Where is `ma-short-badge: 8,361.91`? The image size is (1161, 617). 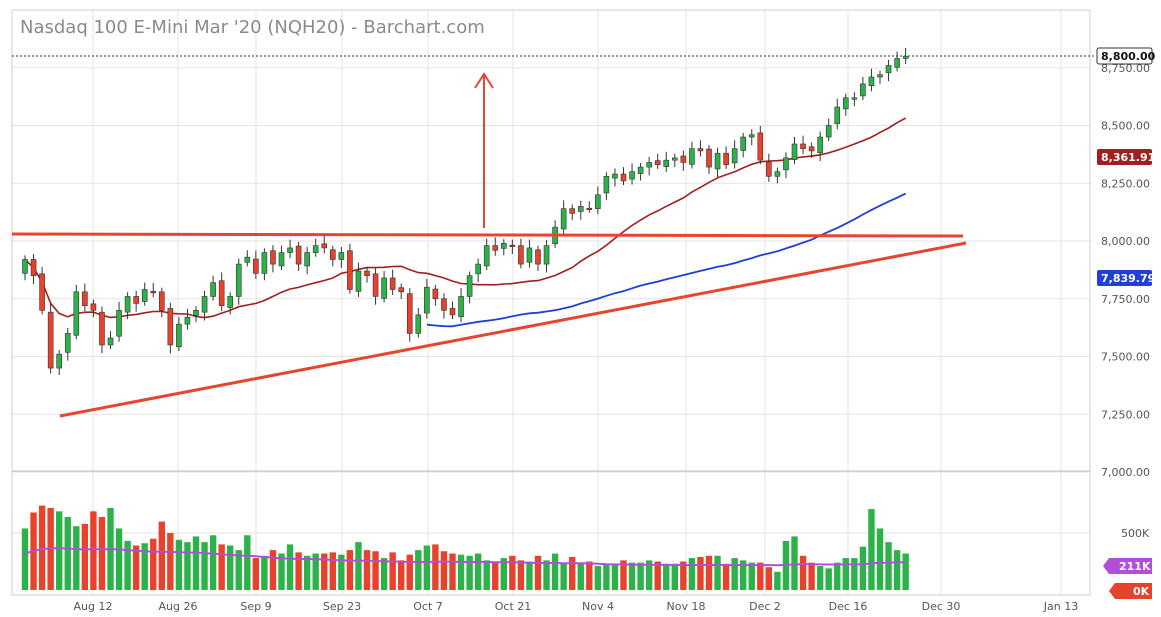
ma-short-badge: 8,361.91 is located at coordinates (1126, 157).